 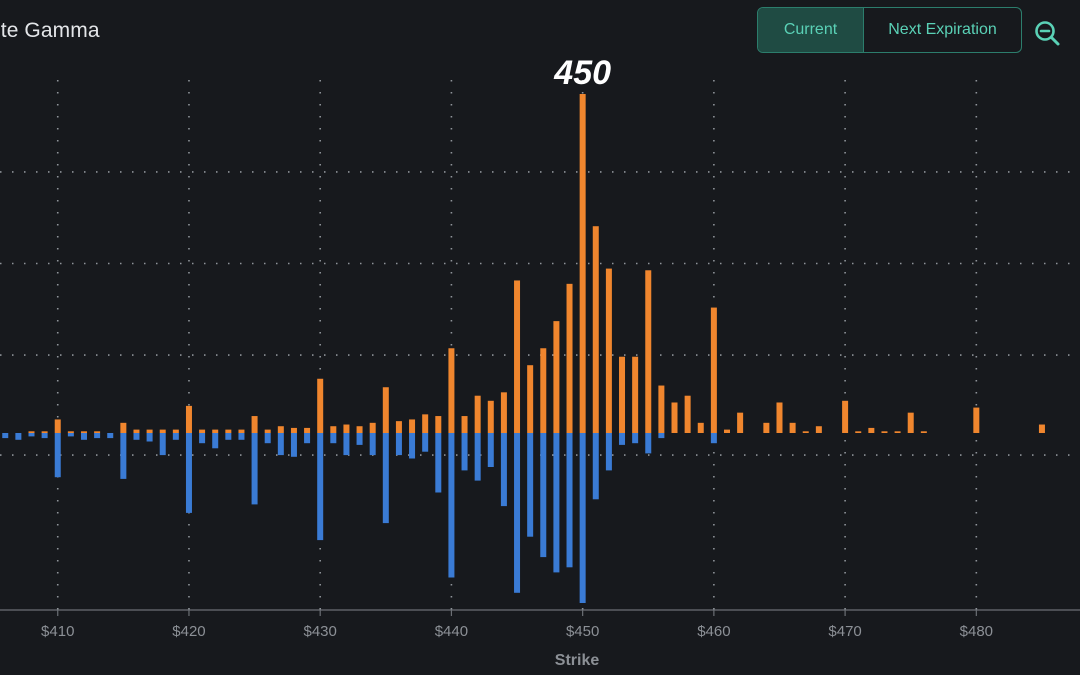 I want to click on current-button: Current, so click(x=811, y=30).